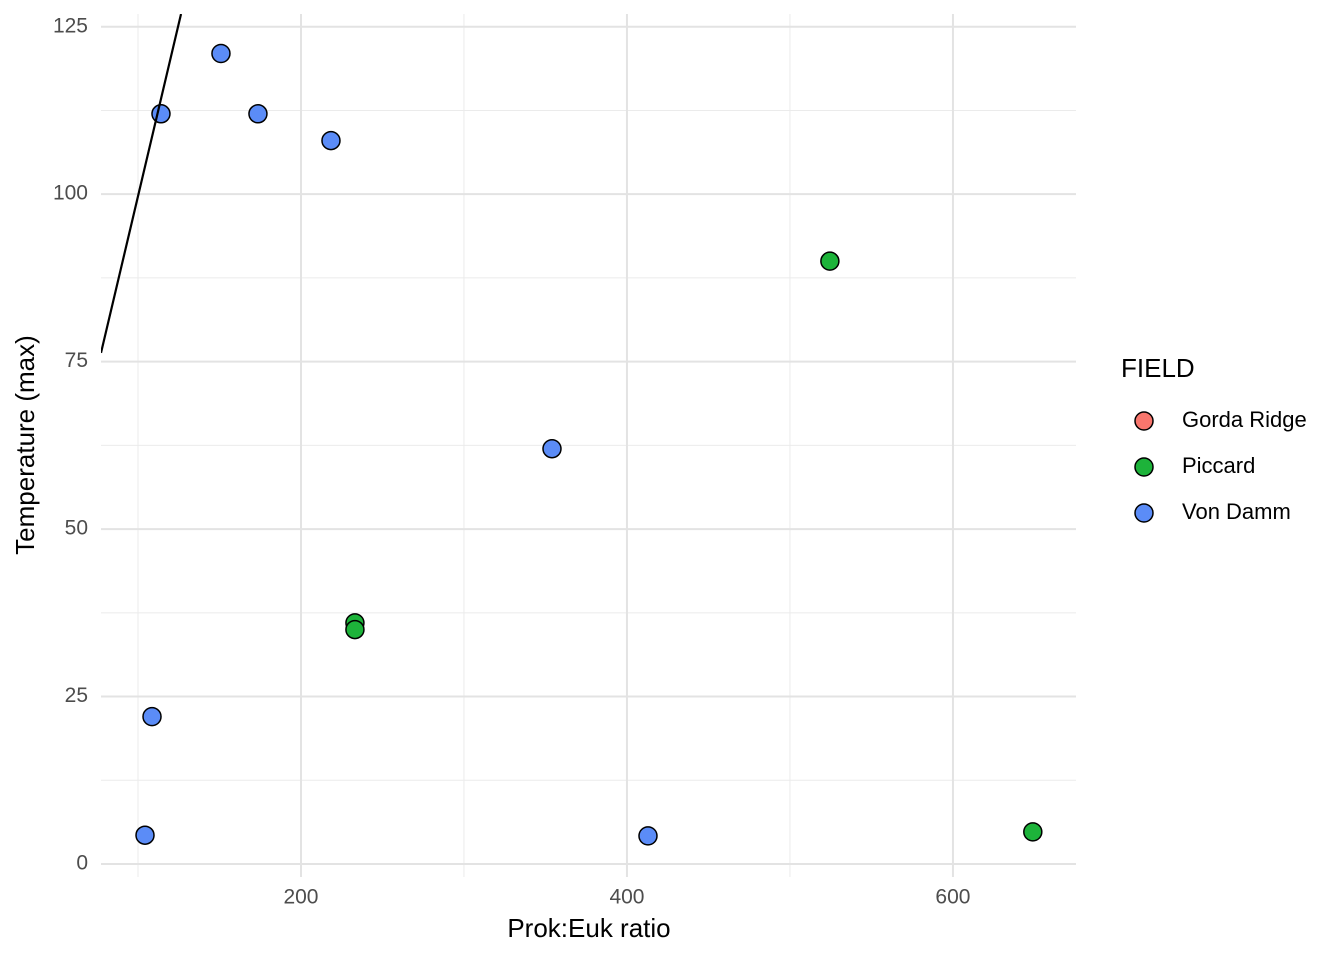 The width and height of the screenshot is (1344, 960). I want to click on y-tick-label: 100, so click(70, 193).